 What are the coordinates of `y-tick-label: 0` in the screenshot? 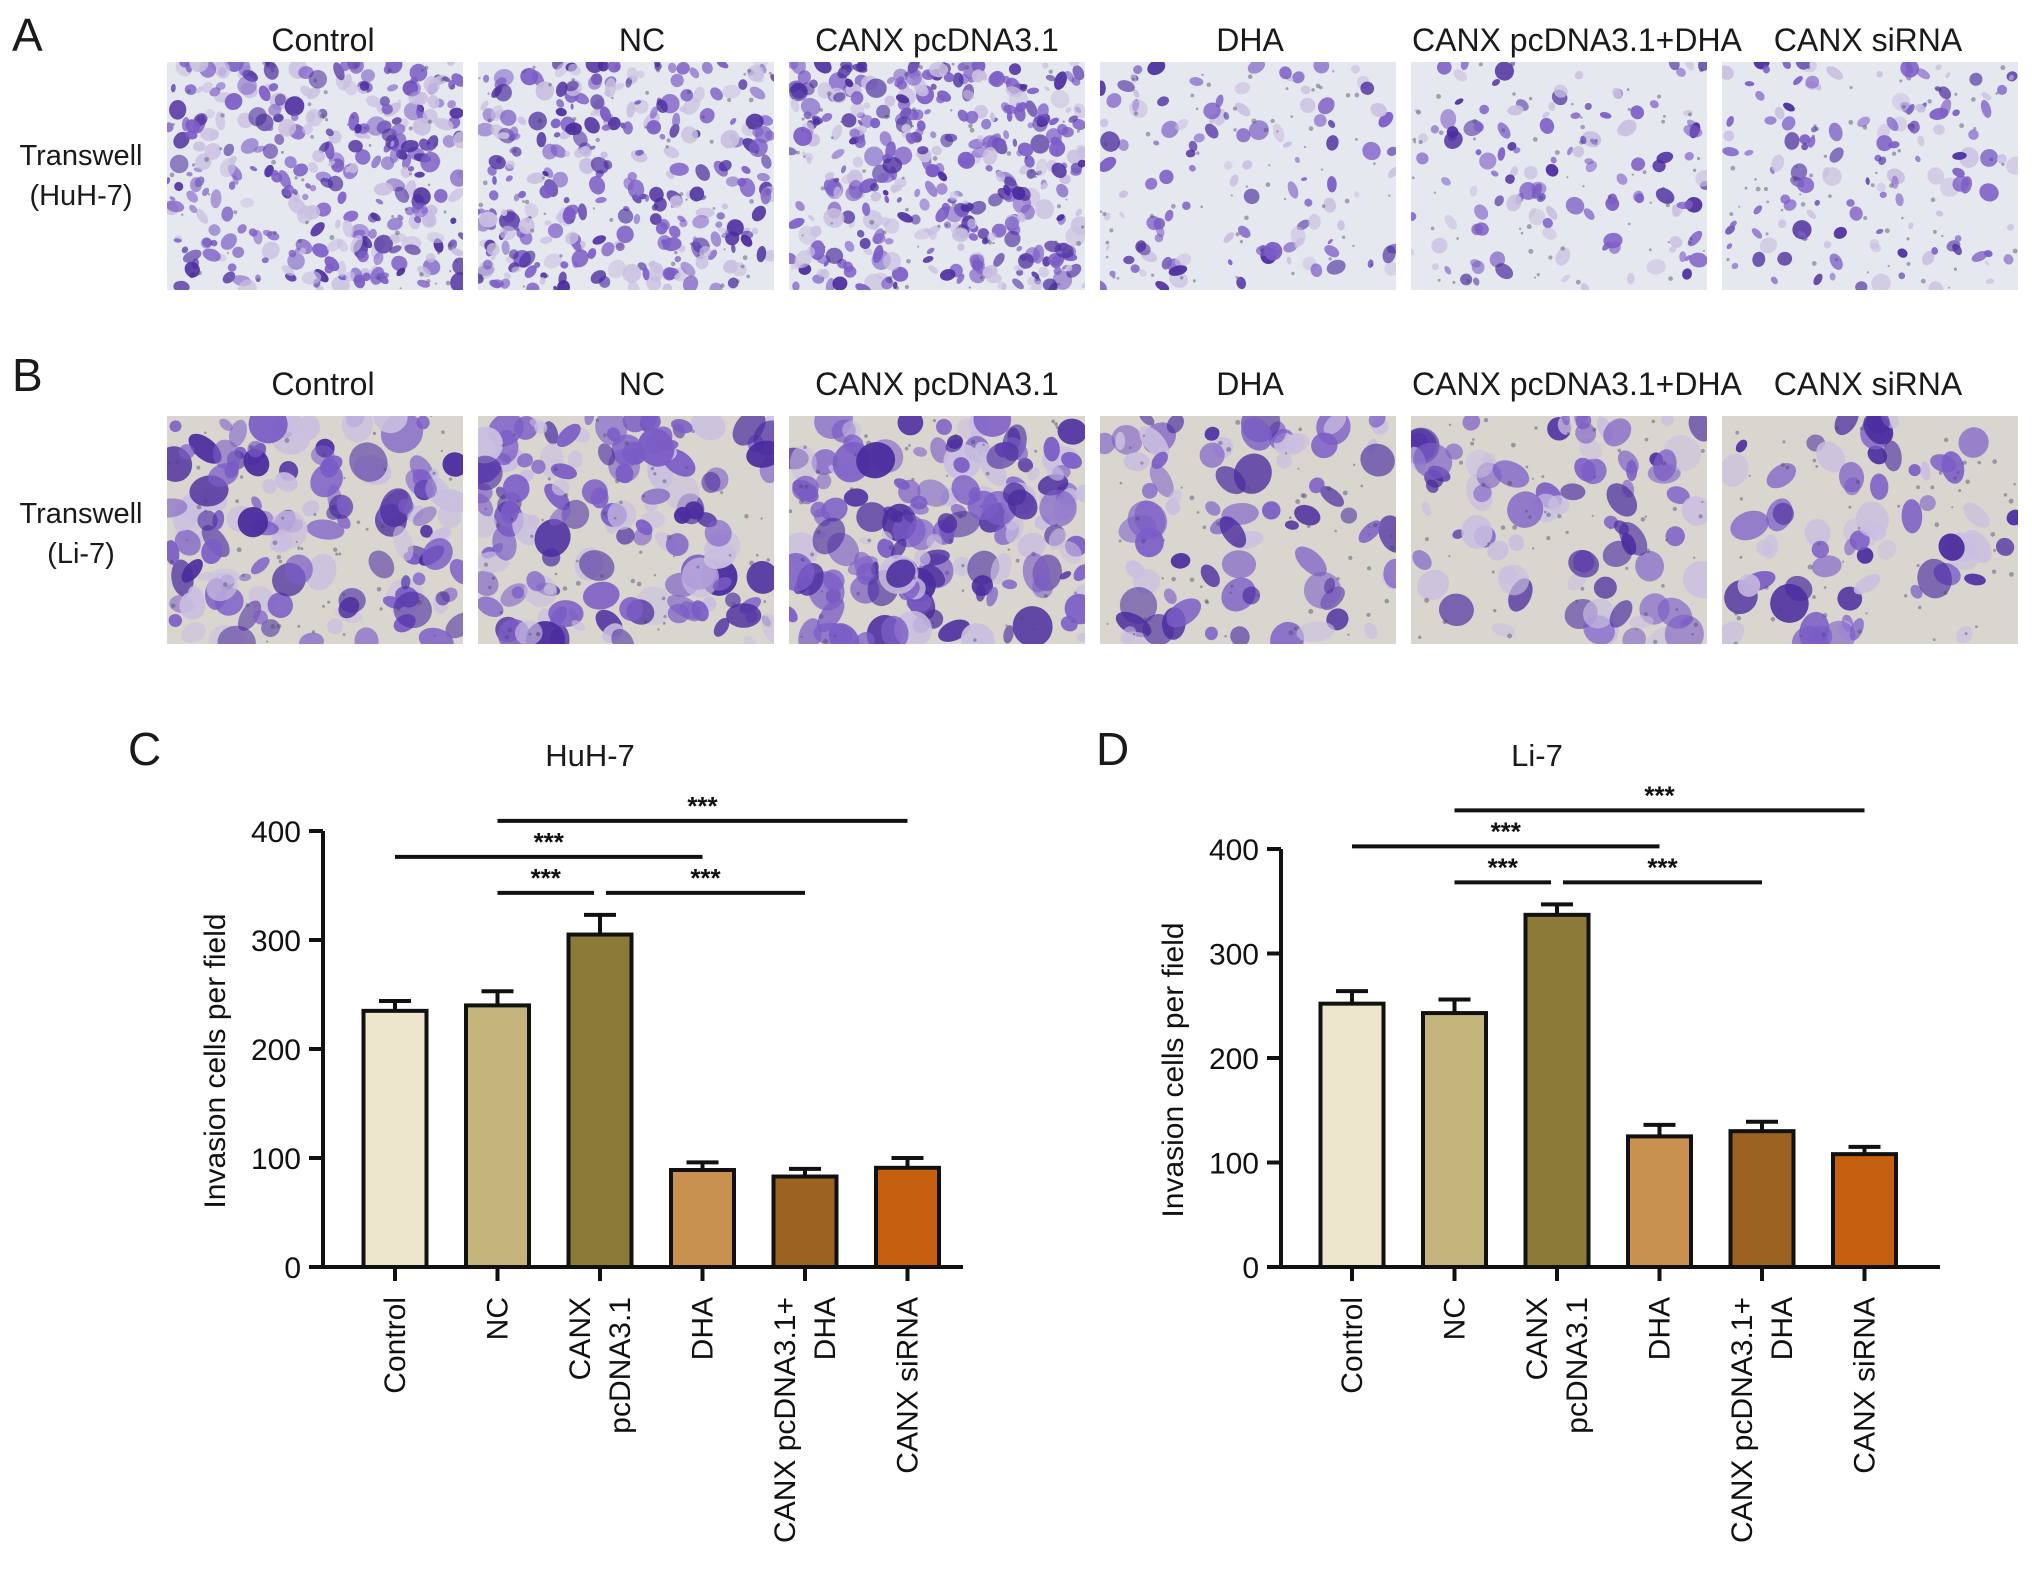 It's located at (292, 1268).